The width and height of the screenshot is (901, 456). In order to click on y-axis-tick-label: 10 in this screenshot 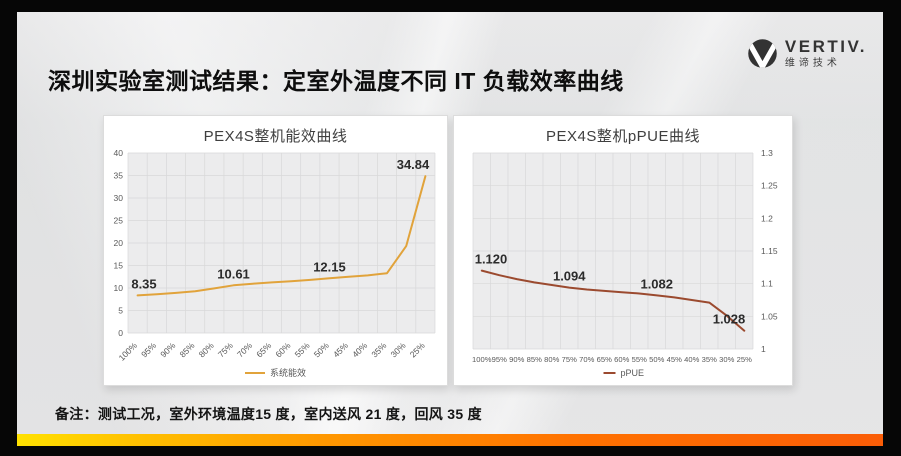, I will do `click(119, 288)`.